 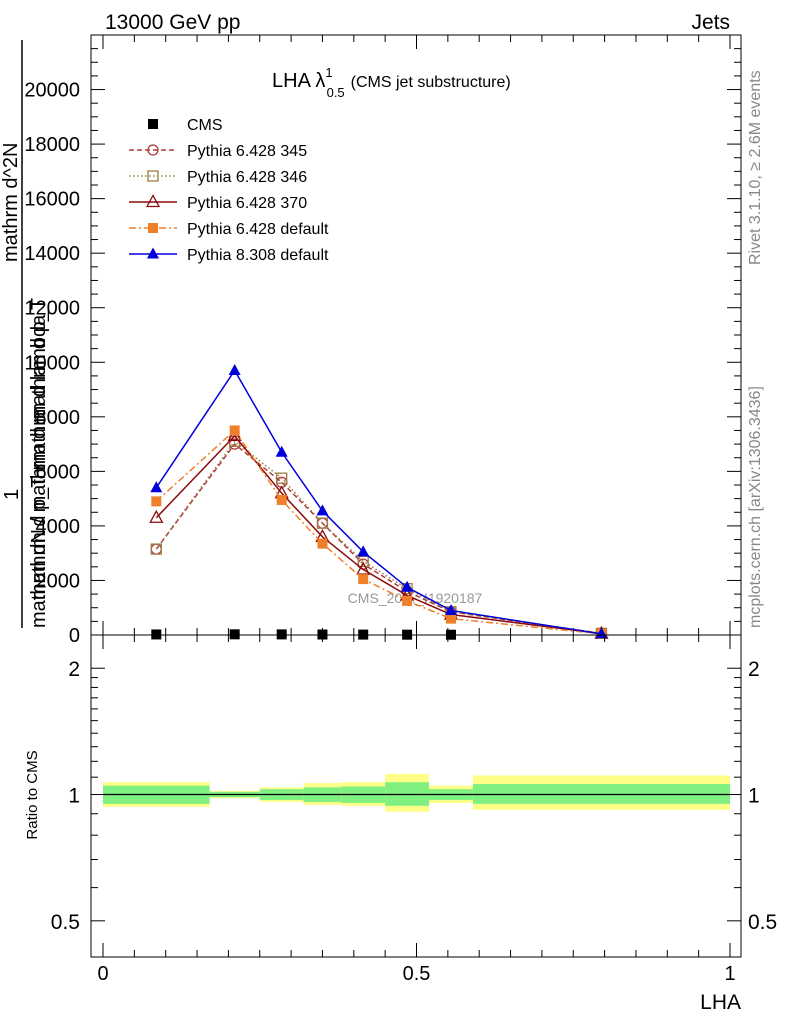 What do you see at coordinates (720, 1002) in the screenshot?
I see `x-axis-label: LHA` at bounding box center [720, 1002].